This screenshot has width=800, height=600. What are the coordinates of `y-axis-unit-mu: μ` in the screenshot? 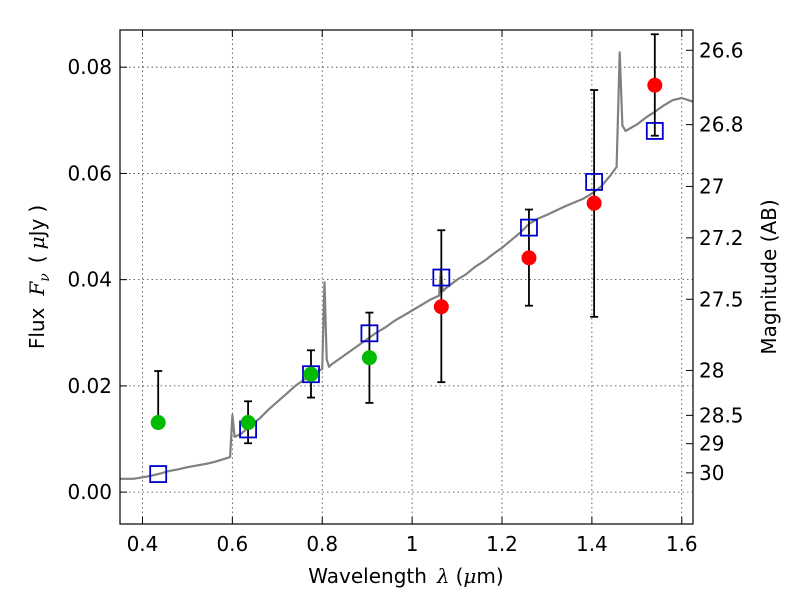 It's located at (37, 242).